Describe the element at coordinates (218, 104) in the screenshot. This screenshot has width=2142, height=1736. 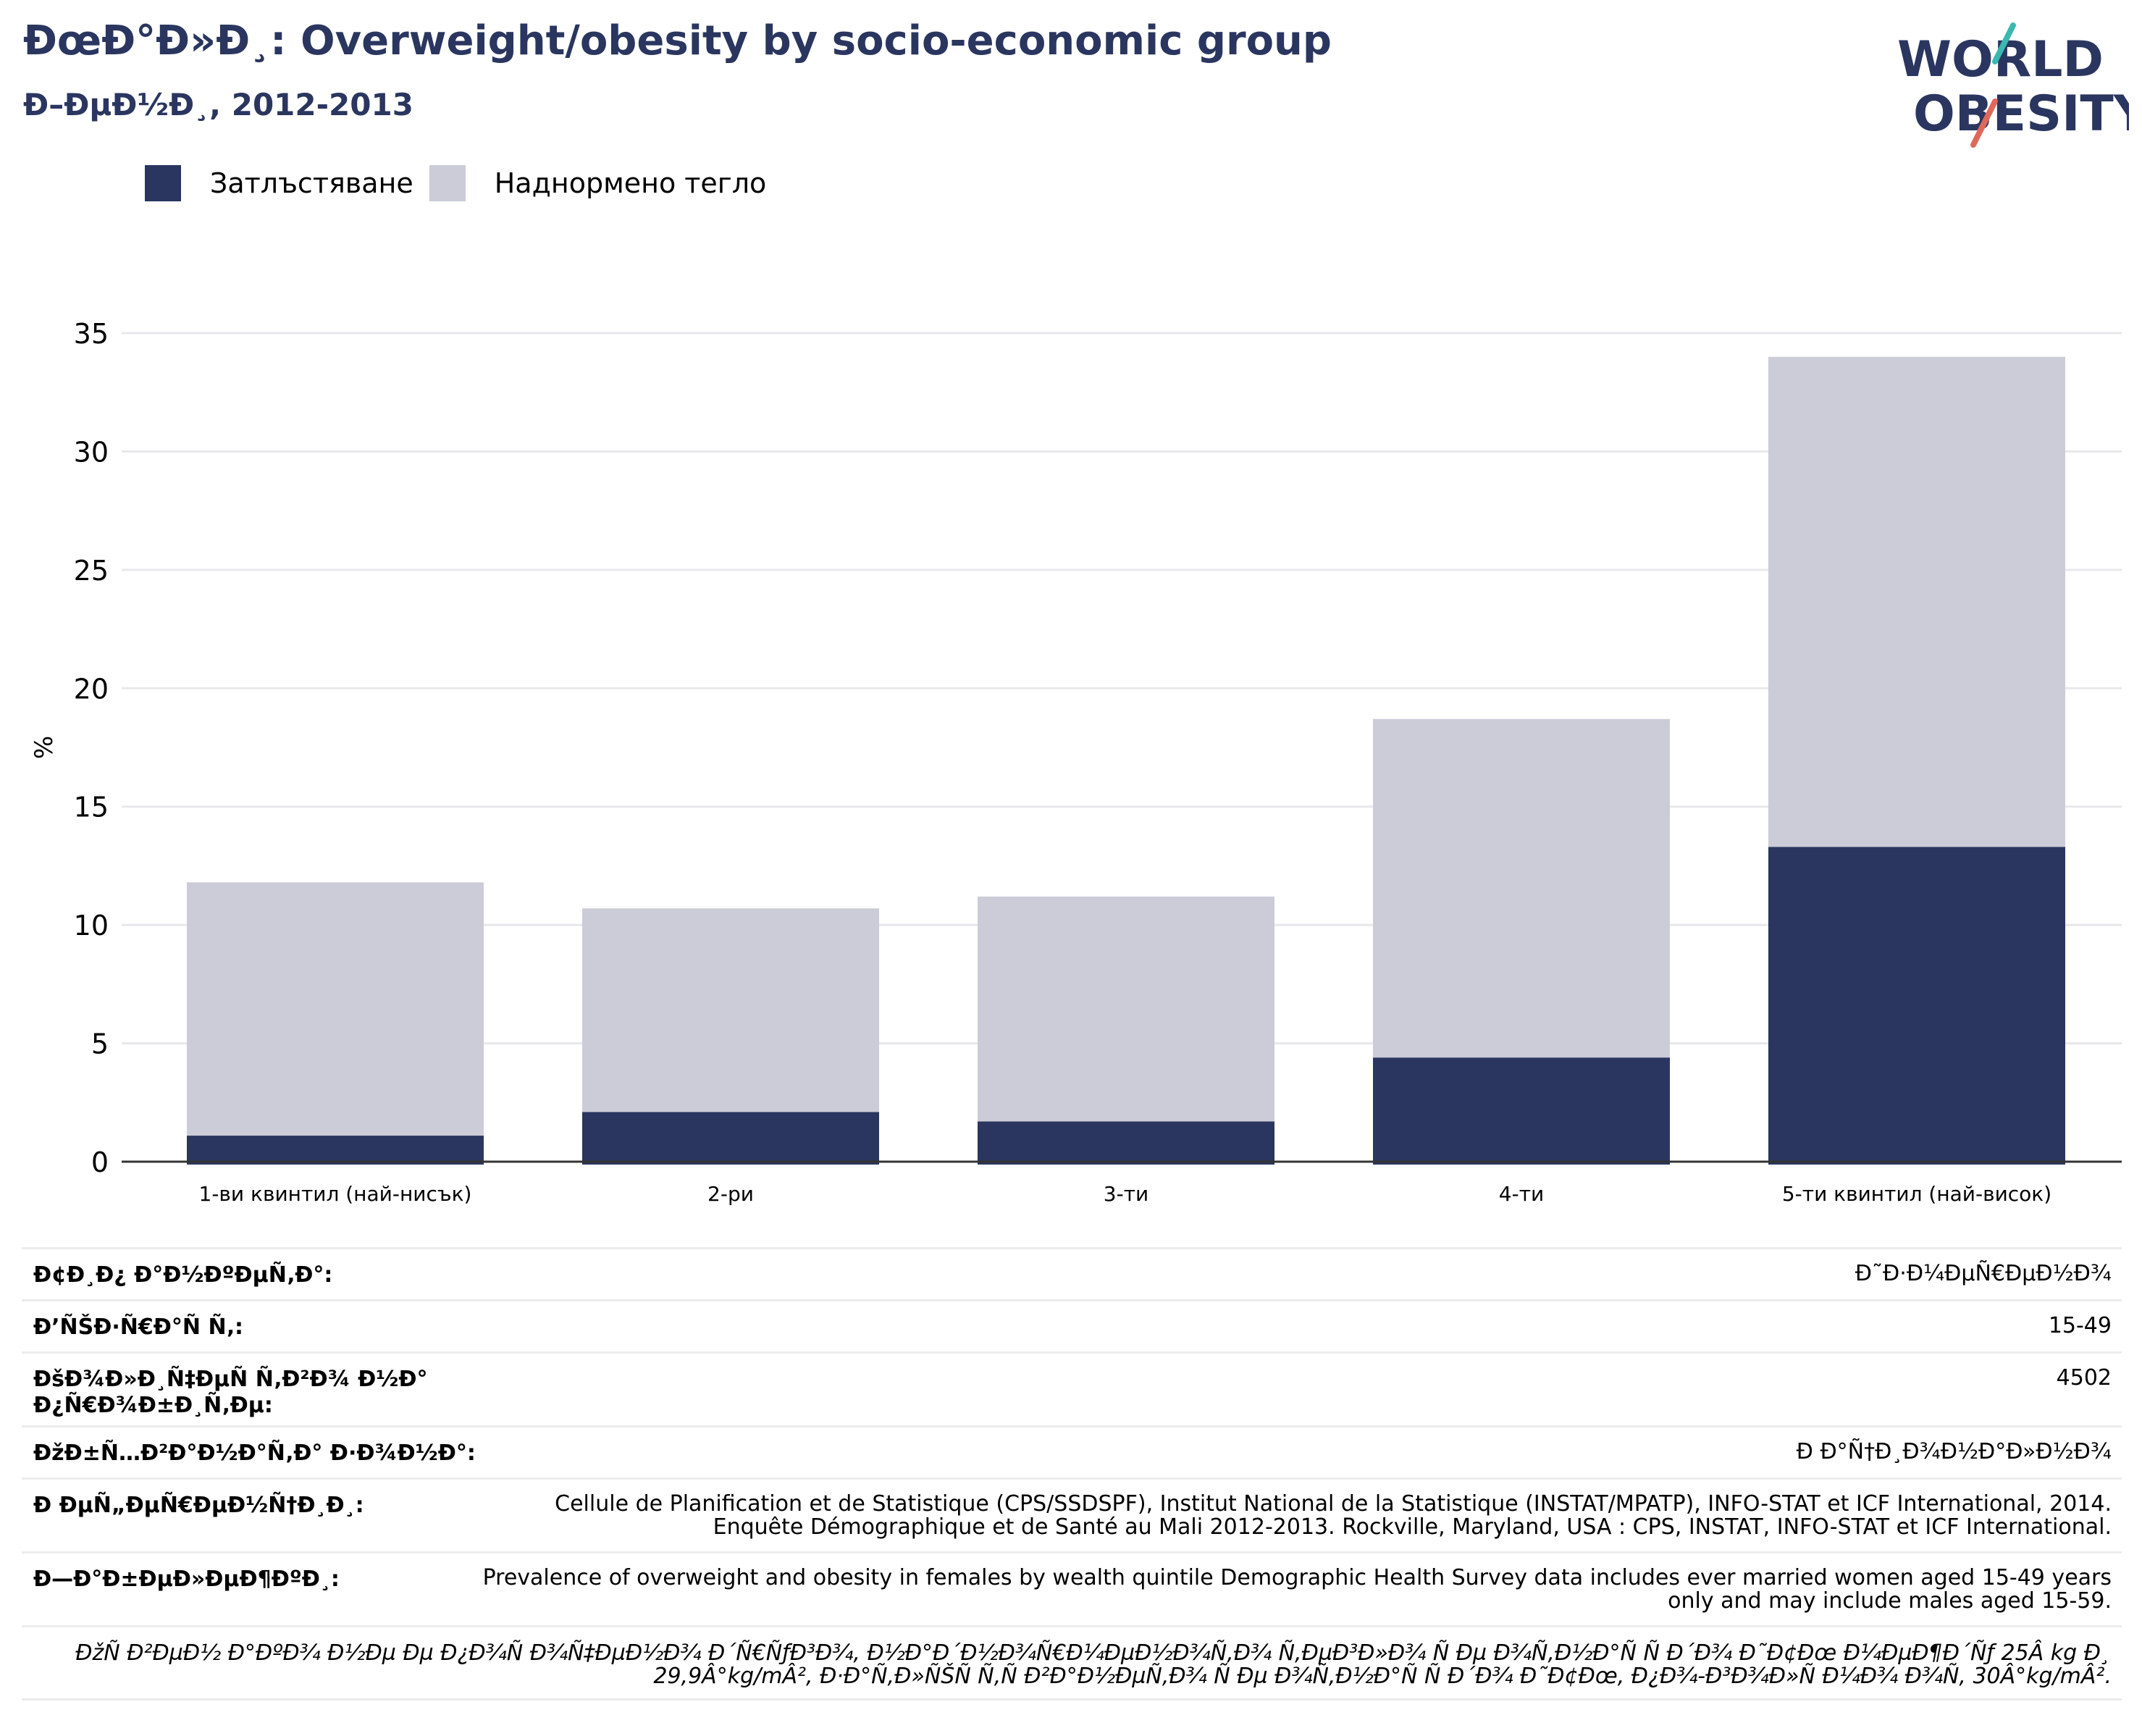
I see `chart-subtitle: Ð–ÐµÐ½Ð¸, 2012-2013` at that location.